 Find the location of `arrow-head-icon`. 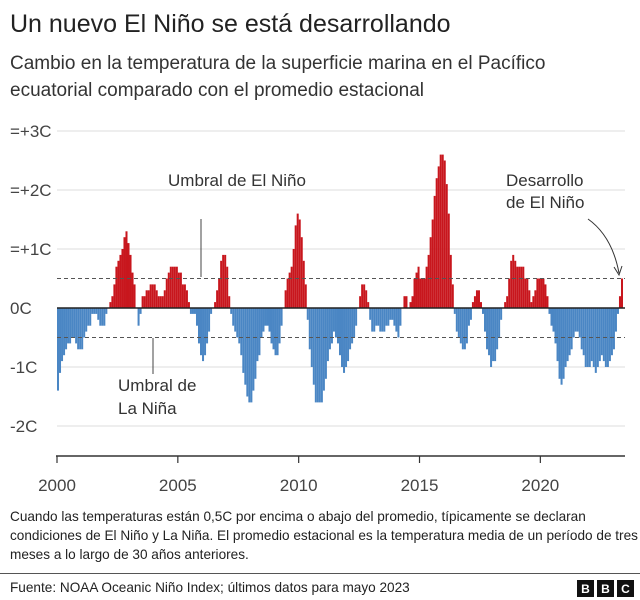

arrow-head-icon is located at coordinates (618, 271).